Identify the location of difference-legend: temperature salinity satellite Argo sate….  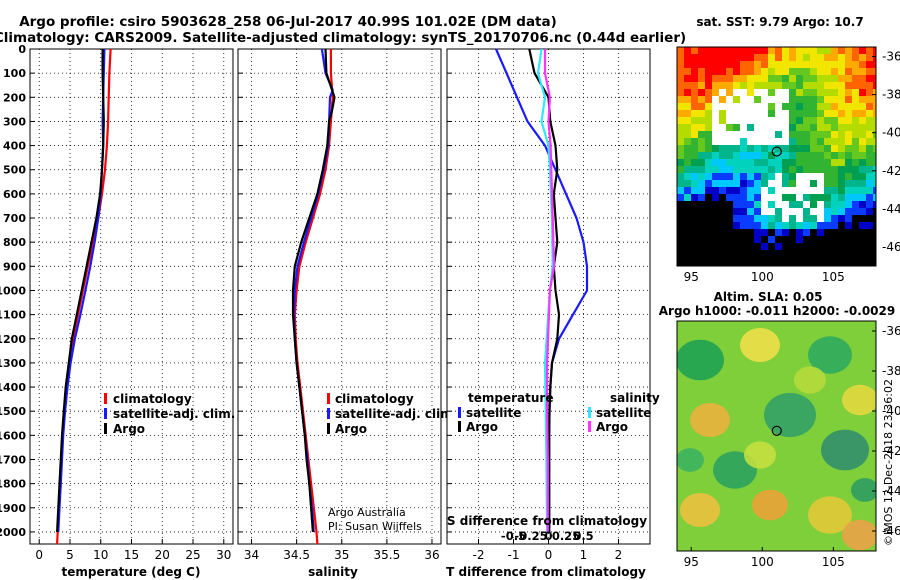
(559, 412).